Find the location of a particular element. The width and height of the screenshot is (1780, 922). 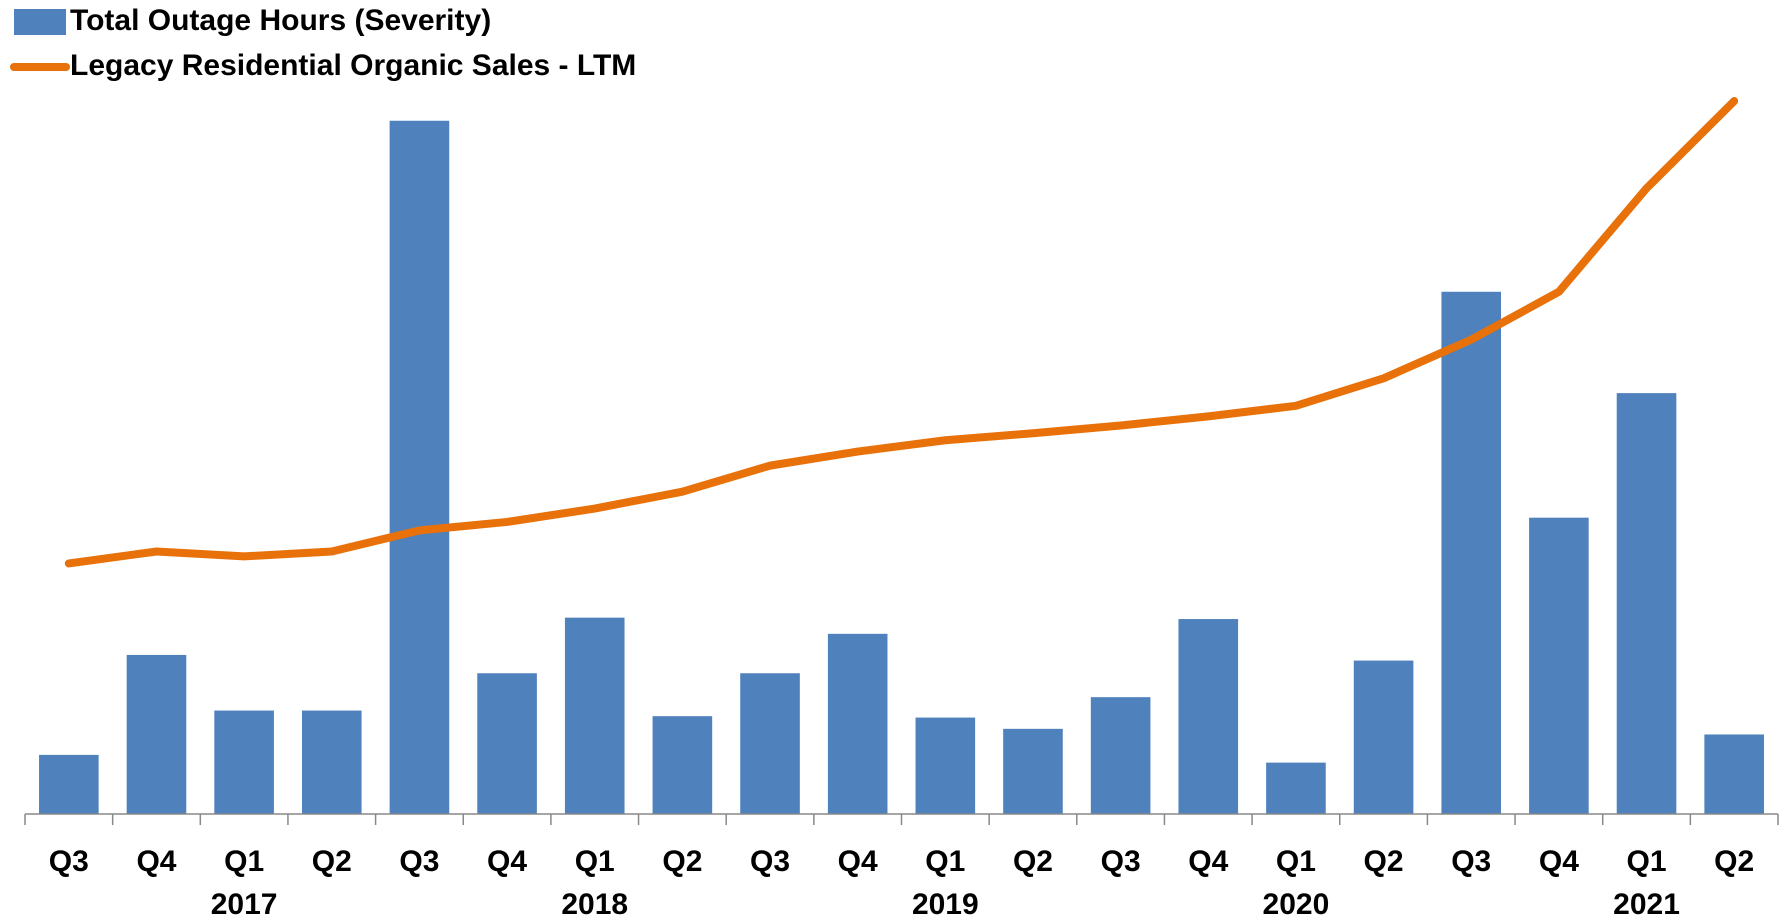

year-label: 2017 is located at coordinates (244, 904).